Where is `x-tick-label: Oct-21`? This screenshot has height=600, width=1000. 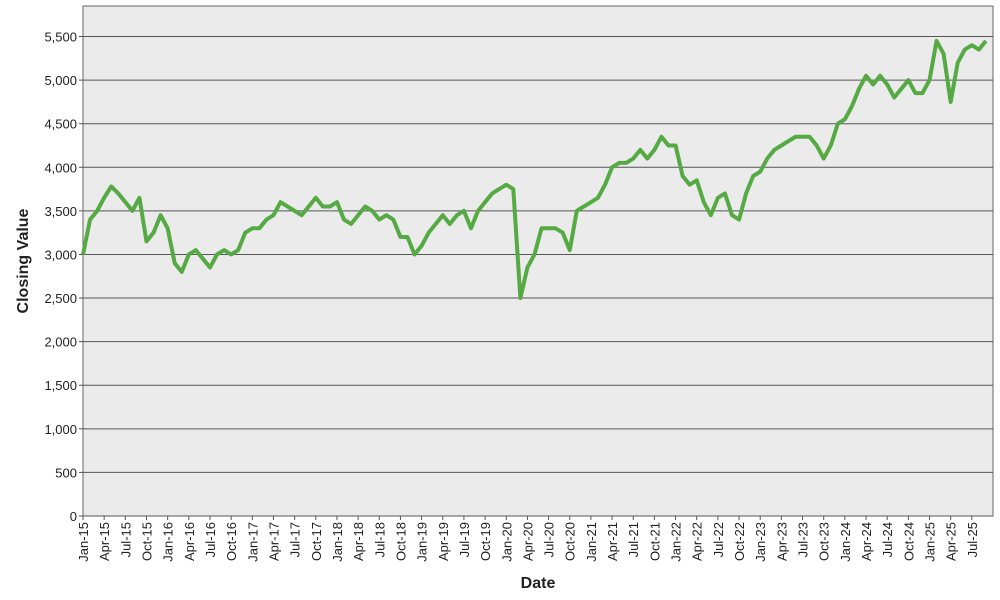
x-tick-label: Oct-21 is located at coordinates (654, 541).